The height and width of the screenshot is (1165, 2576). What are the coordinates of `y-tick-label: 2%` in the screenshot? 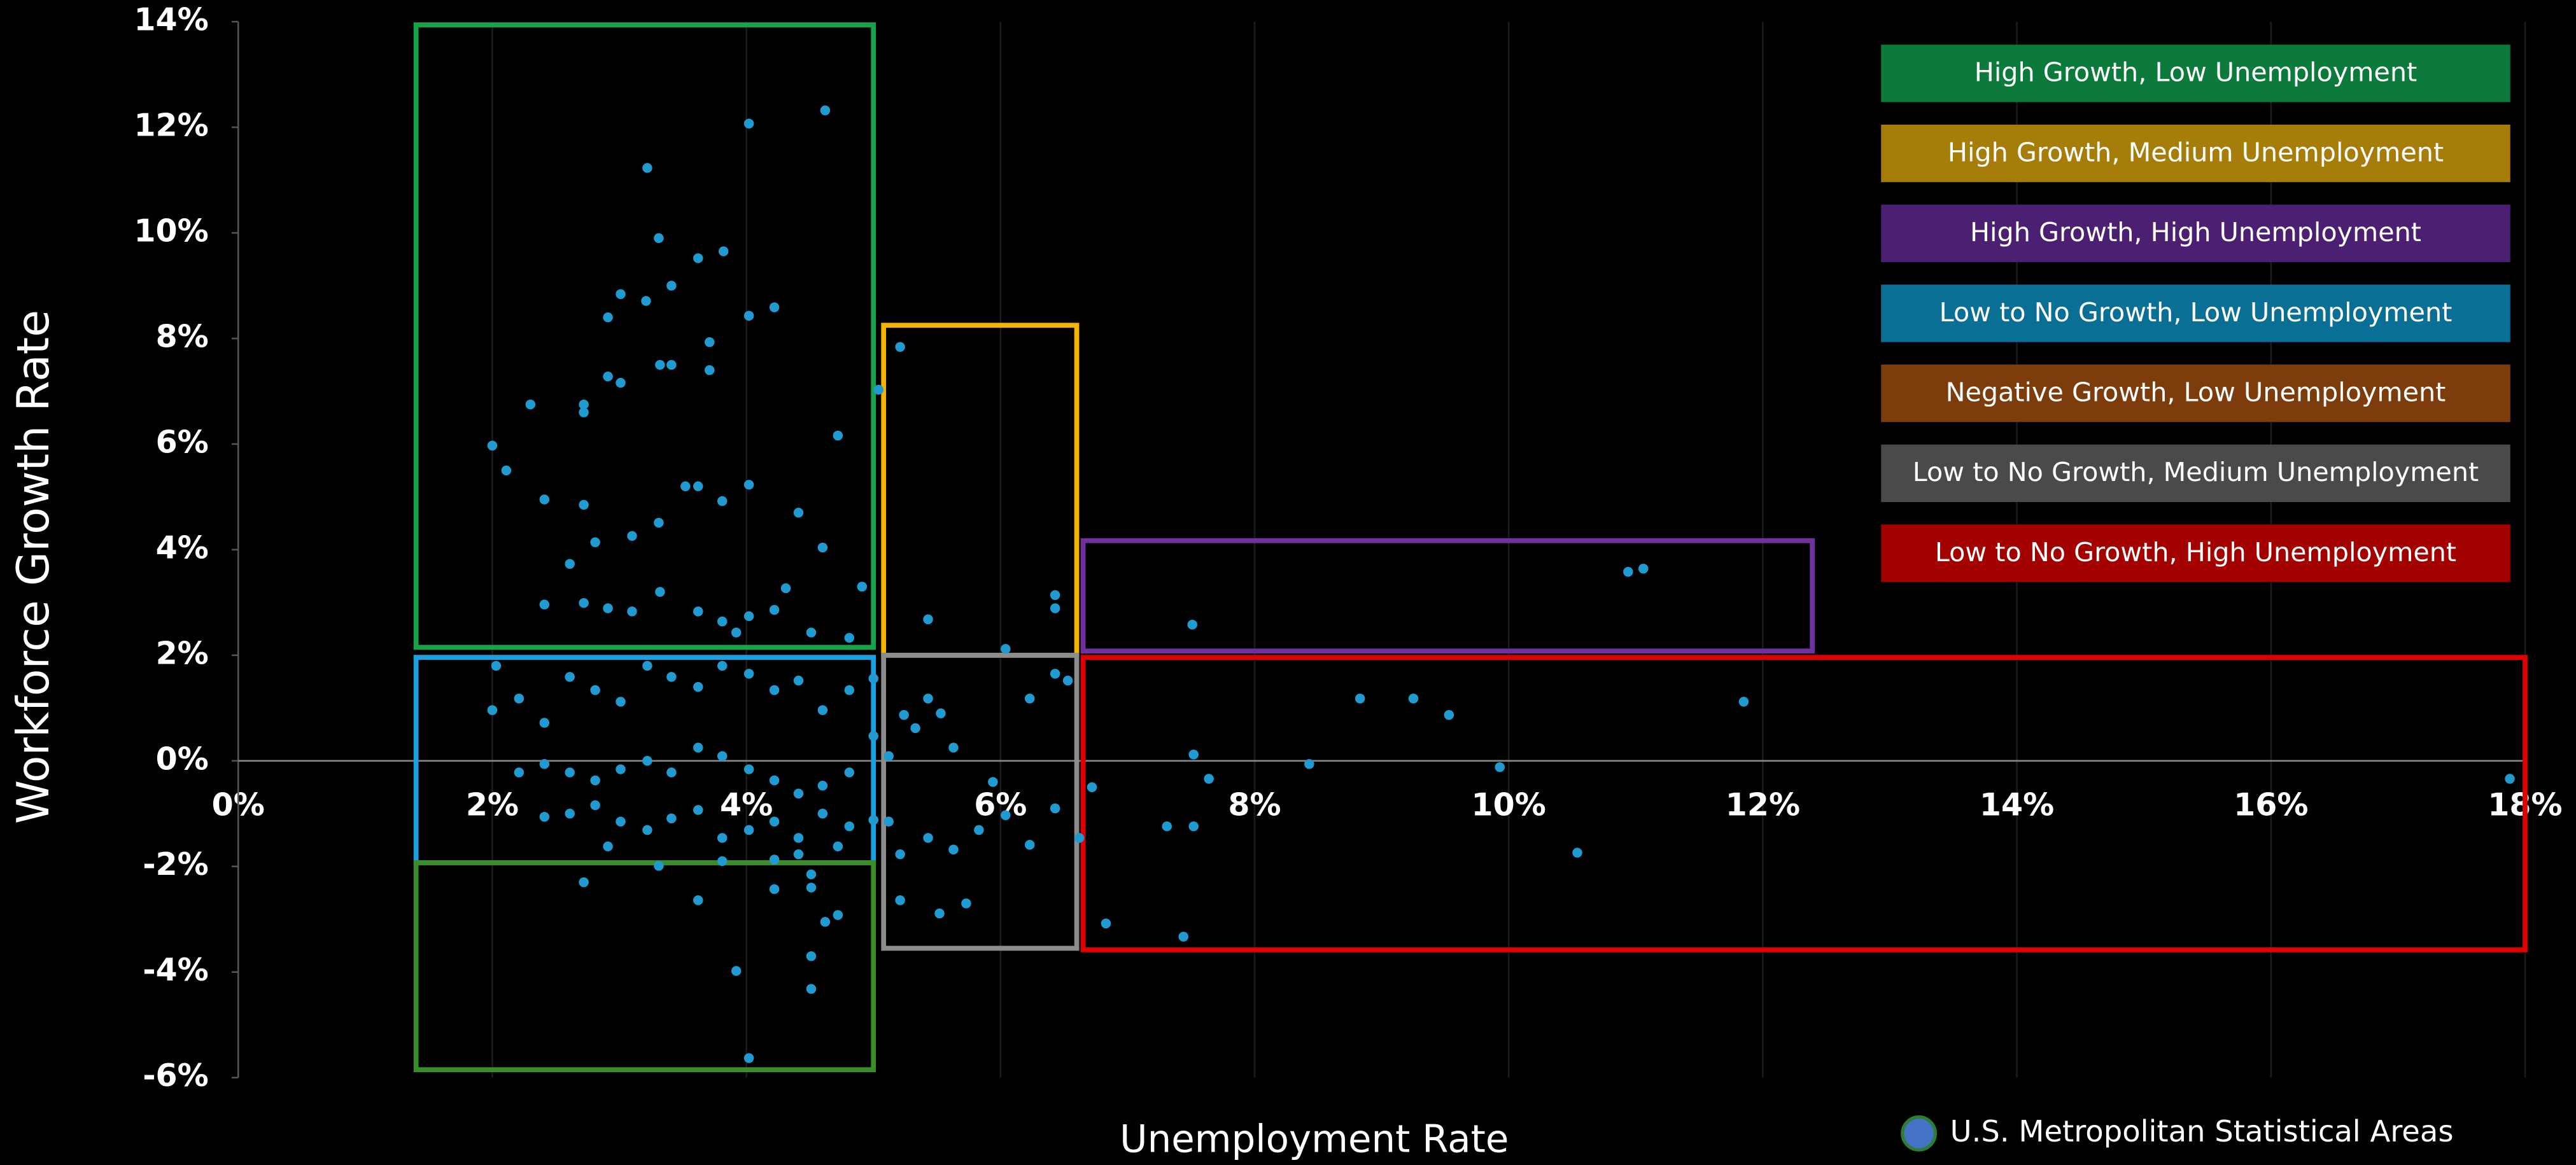 It's located at (182, 653).